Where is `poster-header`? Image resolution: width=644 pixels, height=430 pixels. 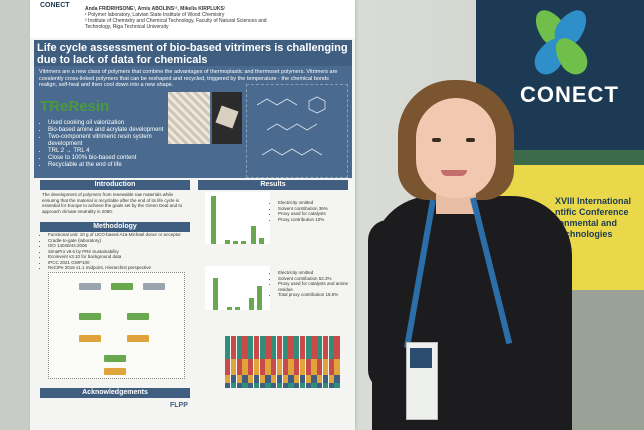 poster-header is located at coordinates (192, 19).